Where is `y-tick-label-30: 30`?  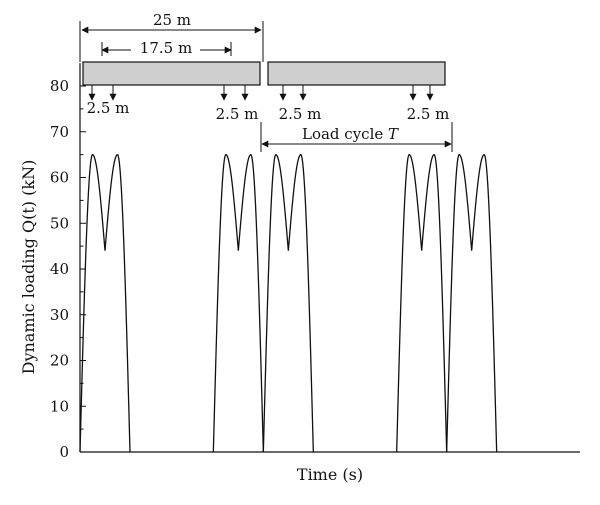
y-tick-label-30: 30 is located at coordinates (59, 315).